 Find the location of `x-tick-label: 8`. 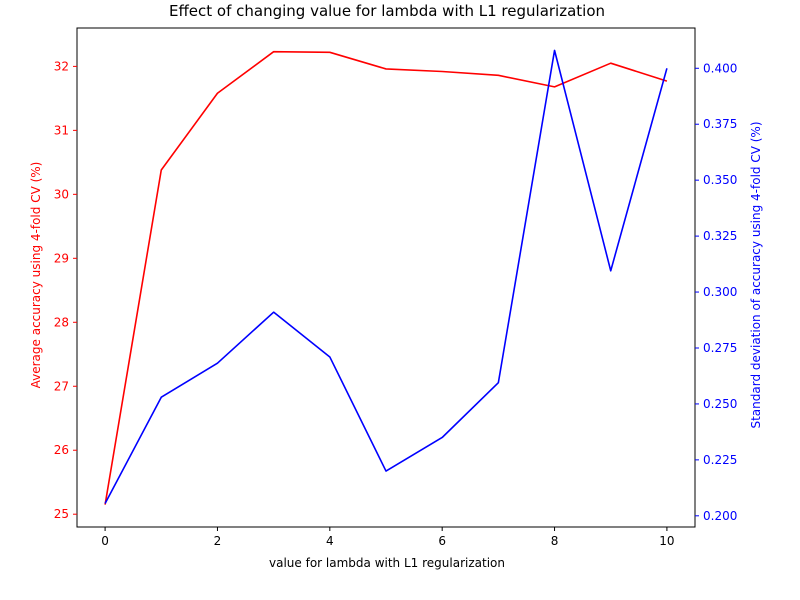

x-tick-label: 8 is located at coordinates (555, 541).